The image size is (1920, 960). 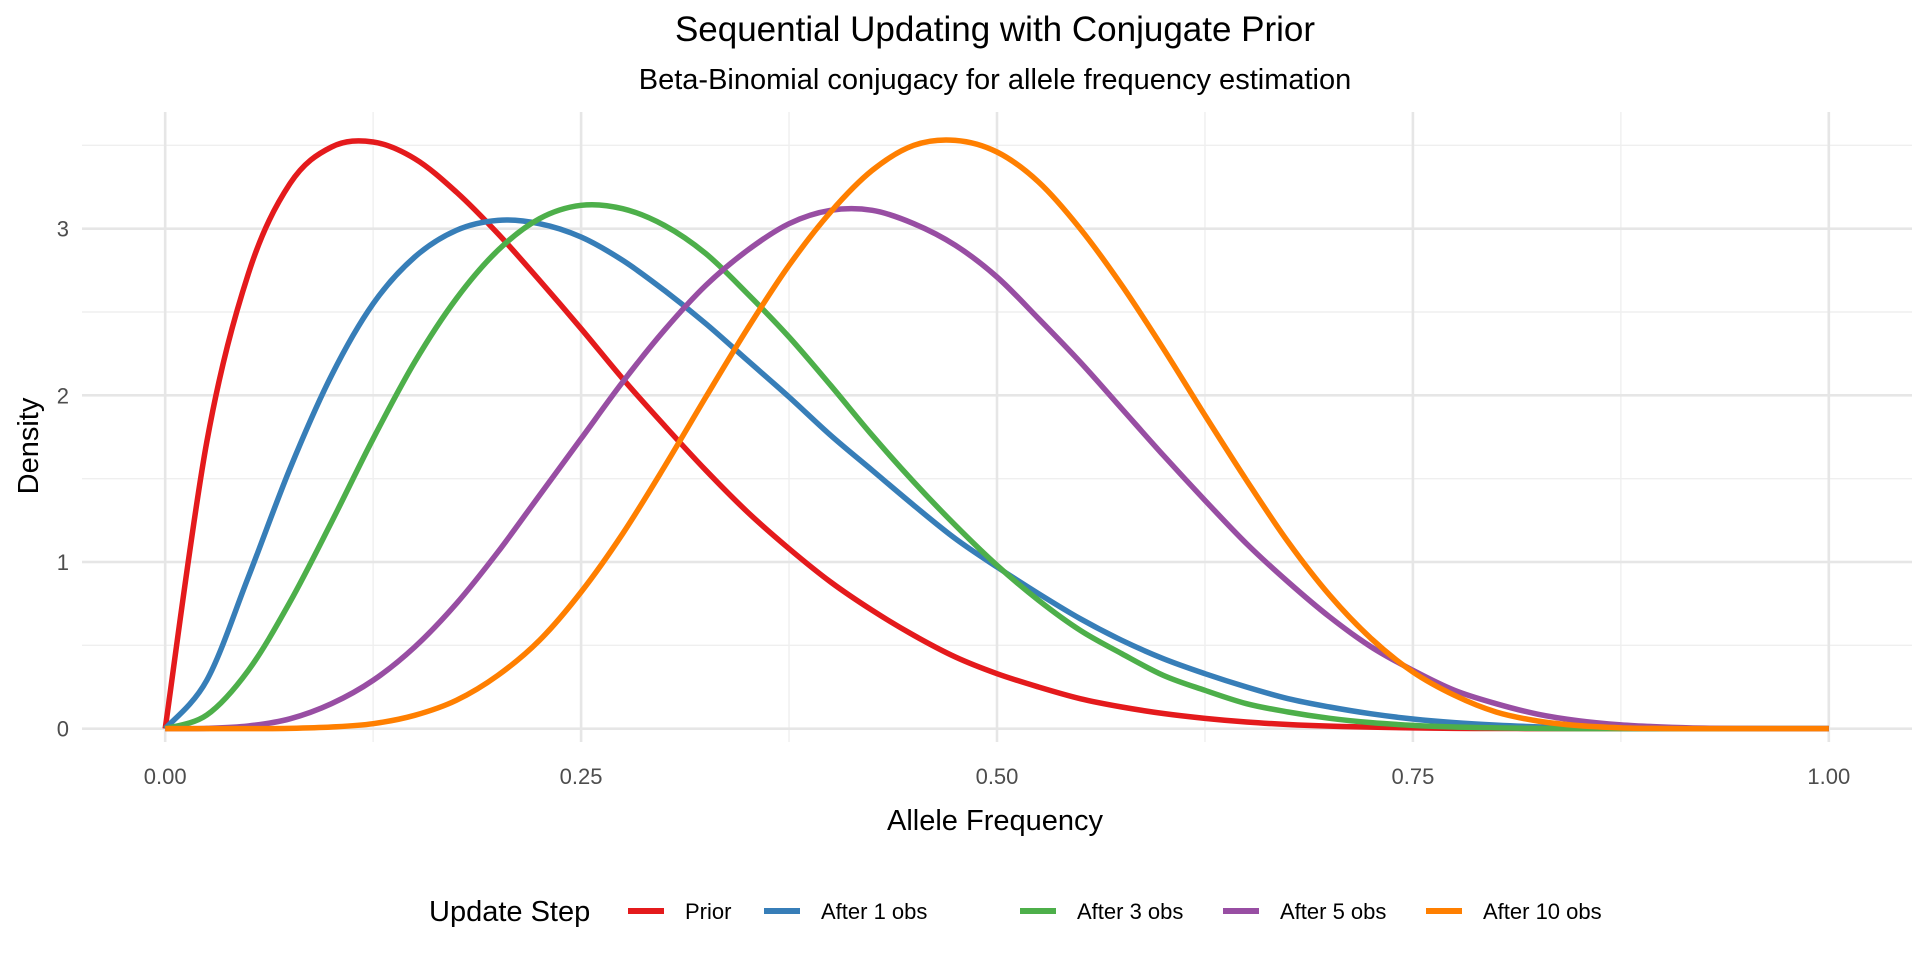 I want to click on y-tick-label: 0, so click(x=63, y=729).